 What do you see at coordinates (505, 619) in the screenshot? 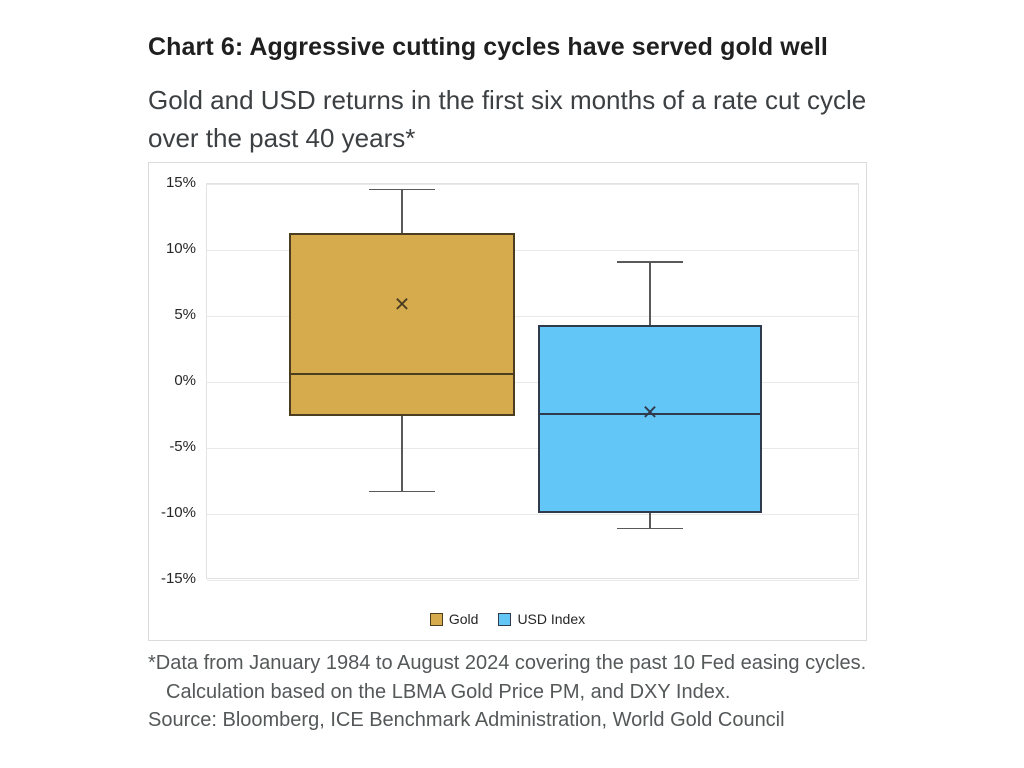
I see `legend-swatch-usd-index` at bounding box center [505, 619].